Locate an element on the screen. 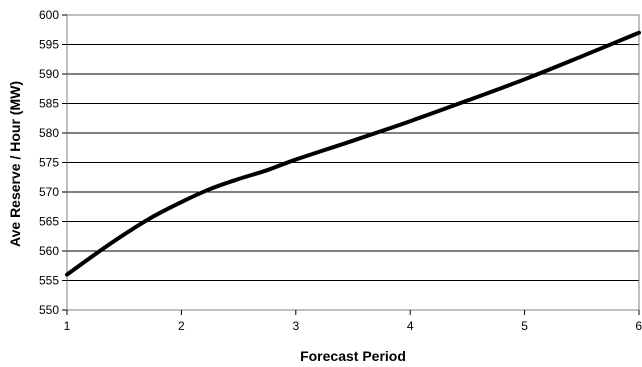 The image size is (642, 367). y-tick-label-0: 550 is located at coordinates (49, 310).